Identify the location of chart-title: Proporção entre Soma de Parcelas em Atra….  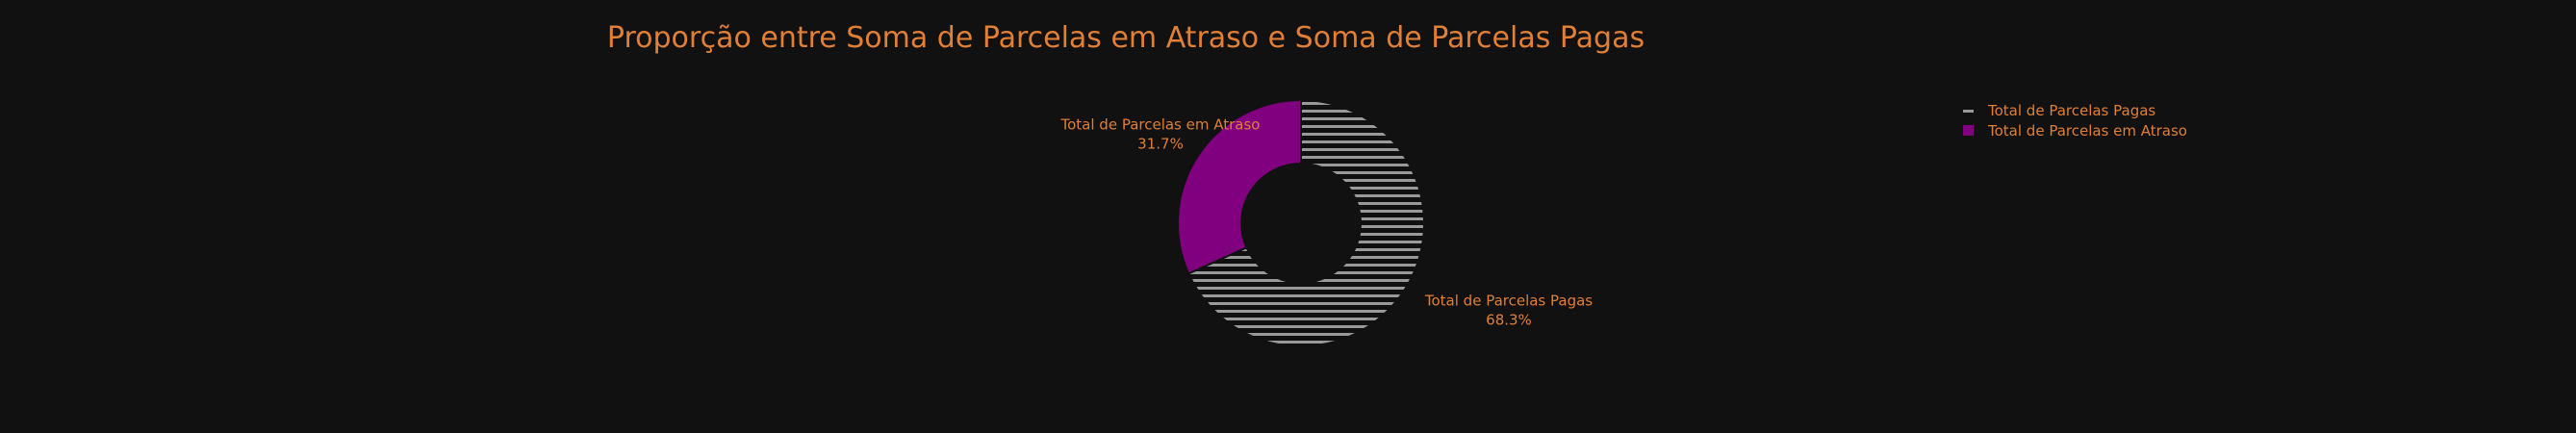
(1126, 38).